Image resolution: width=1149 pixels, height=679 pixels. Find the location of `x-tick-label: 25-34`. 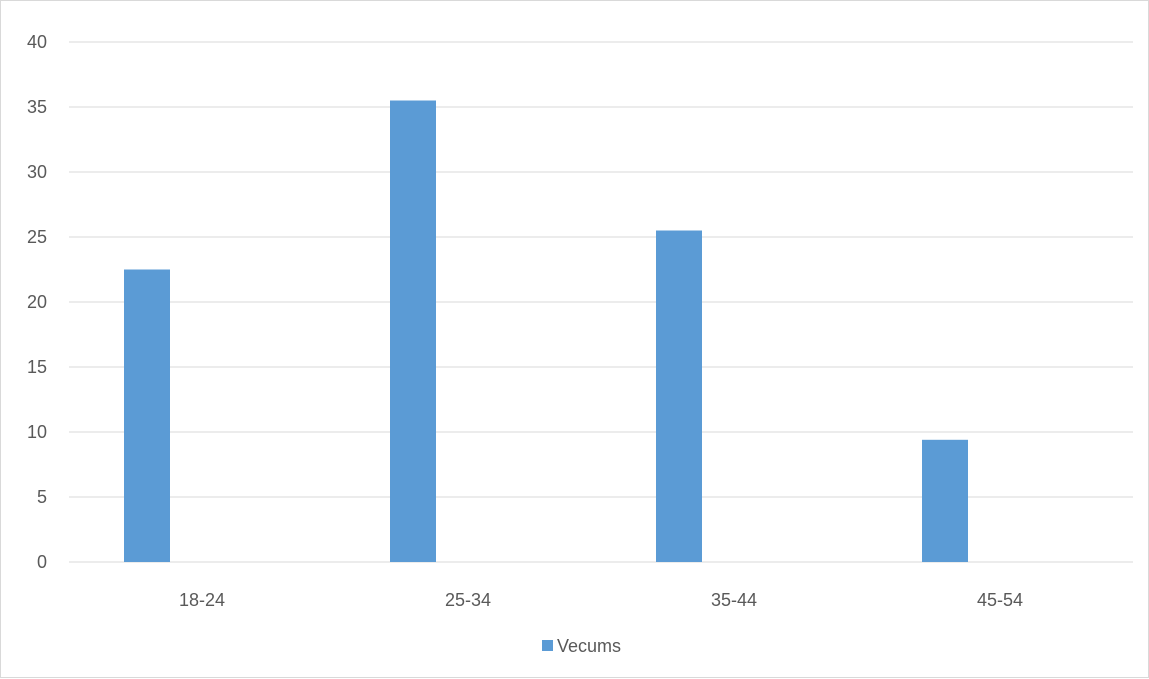

x-tick-label: 25-34 is located at coordinates (468, 600).